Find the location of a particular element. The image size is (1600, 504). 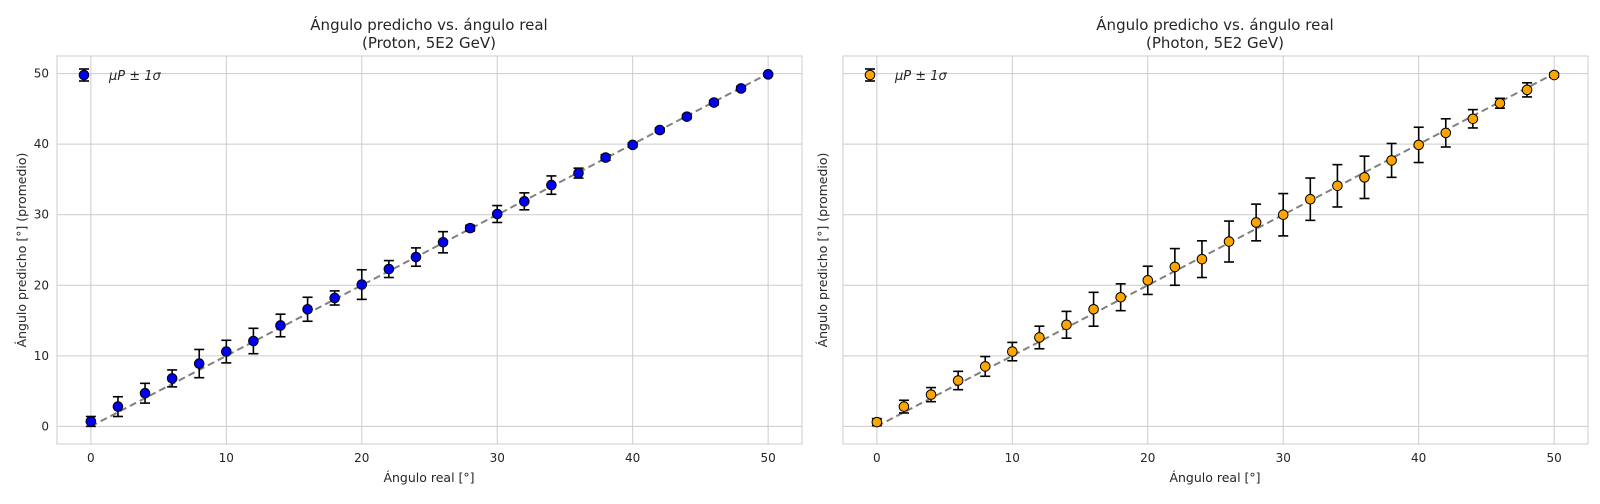

y-tick-label: 0 is located at coordinates (45, 426).